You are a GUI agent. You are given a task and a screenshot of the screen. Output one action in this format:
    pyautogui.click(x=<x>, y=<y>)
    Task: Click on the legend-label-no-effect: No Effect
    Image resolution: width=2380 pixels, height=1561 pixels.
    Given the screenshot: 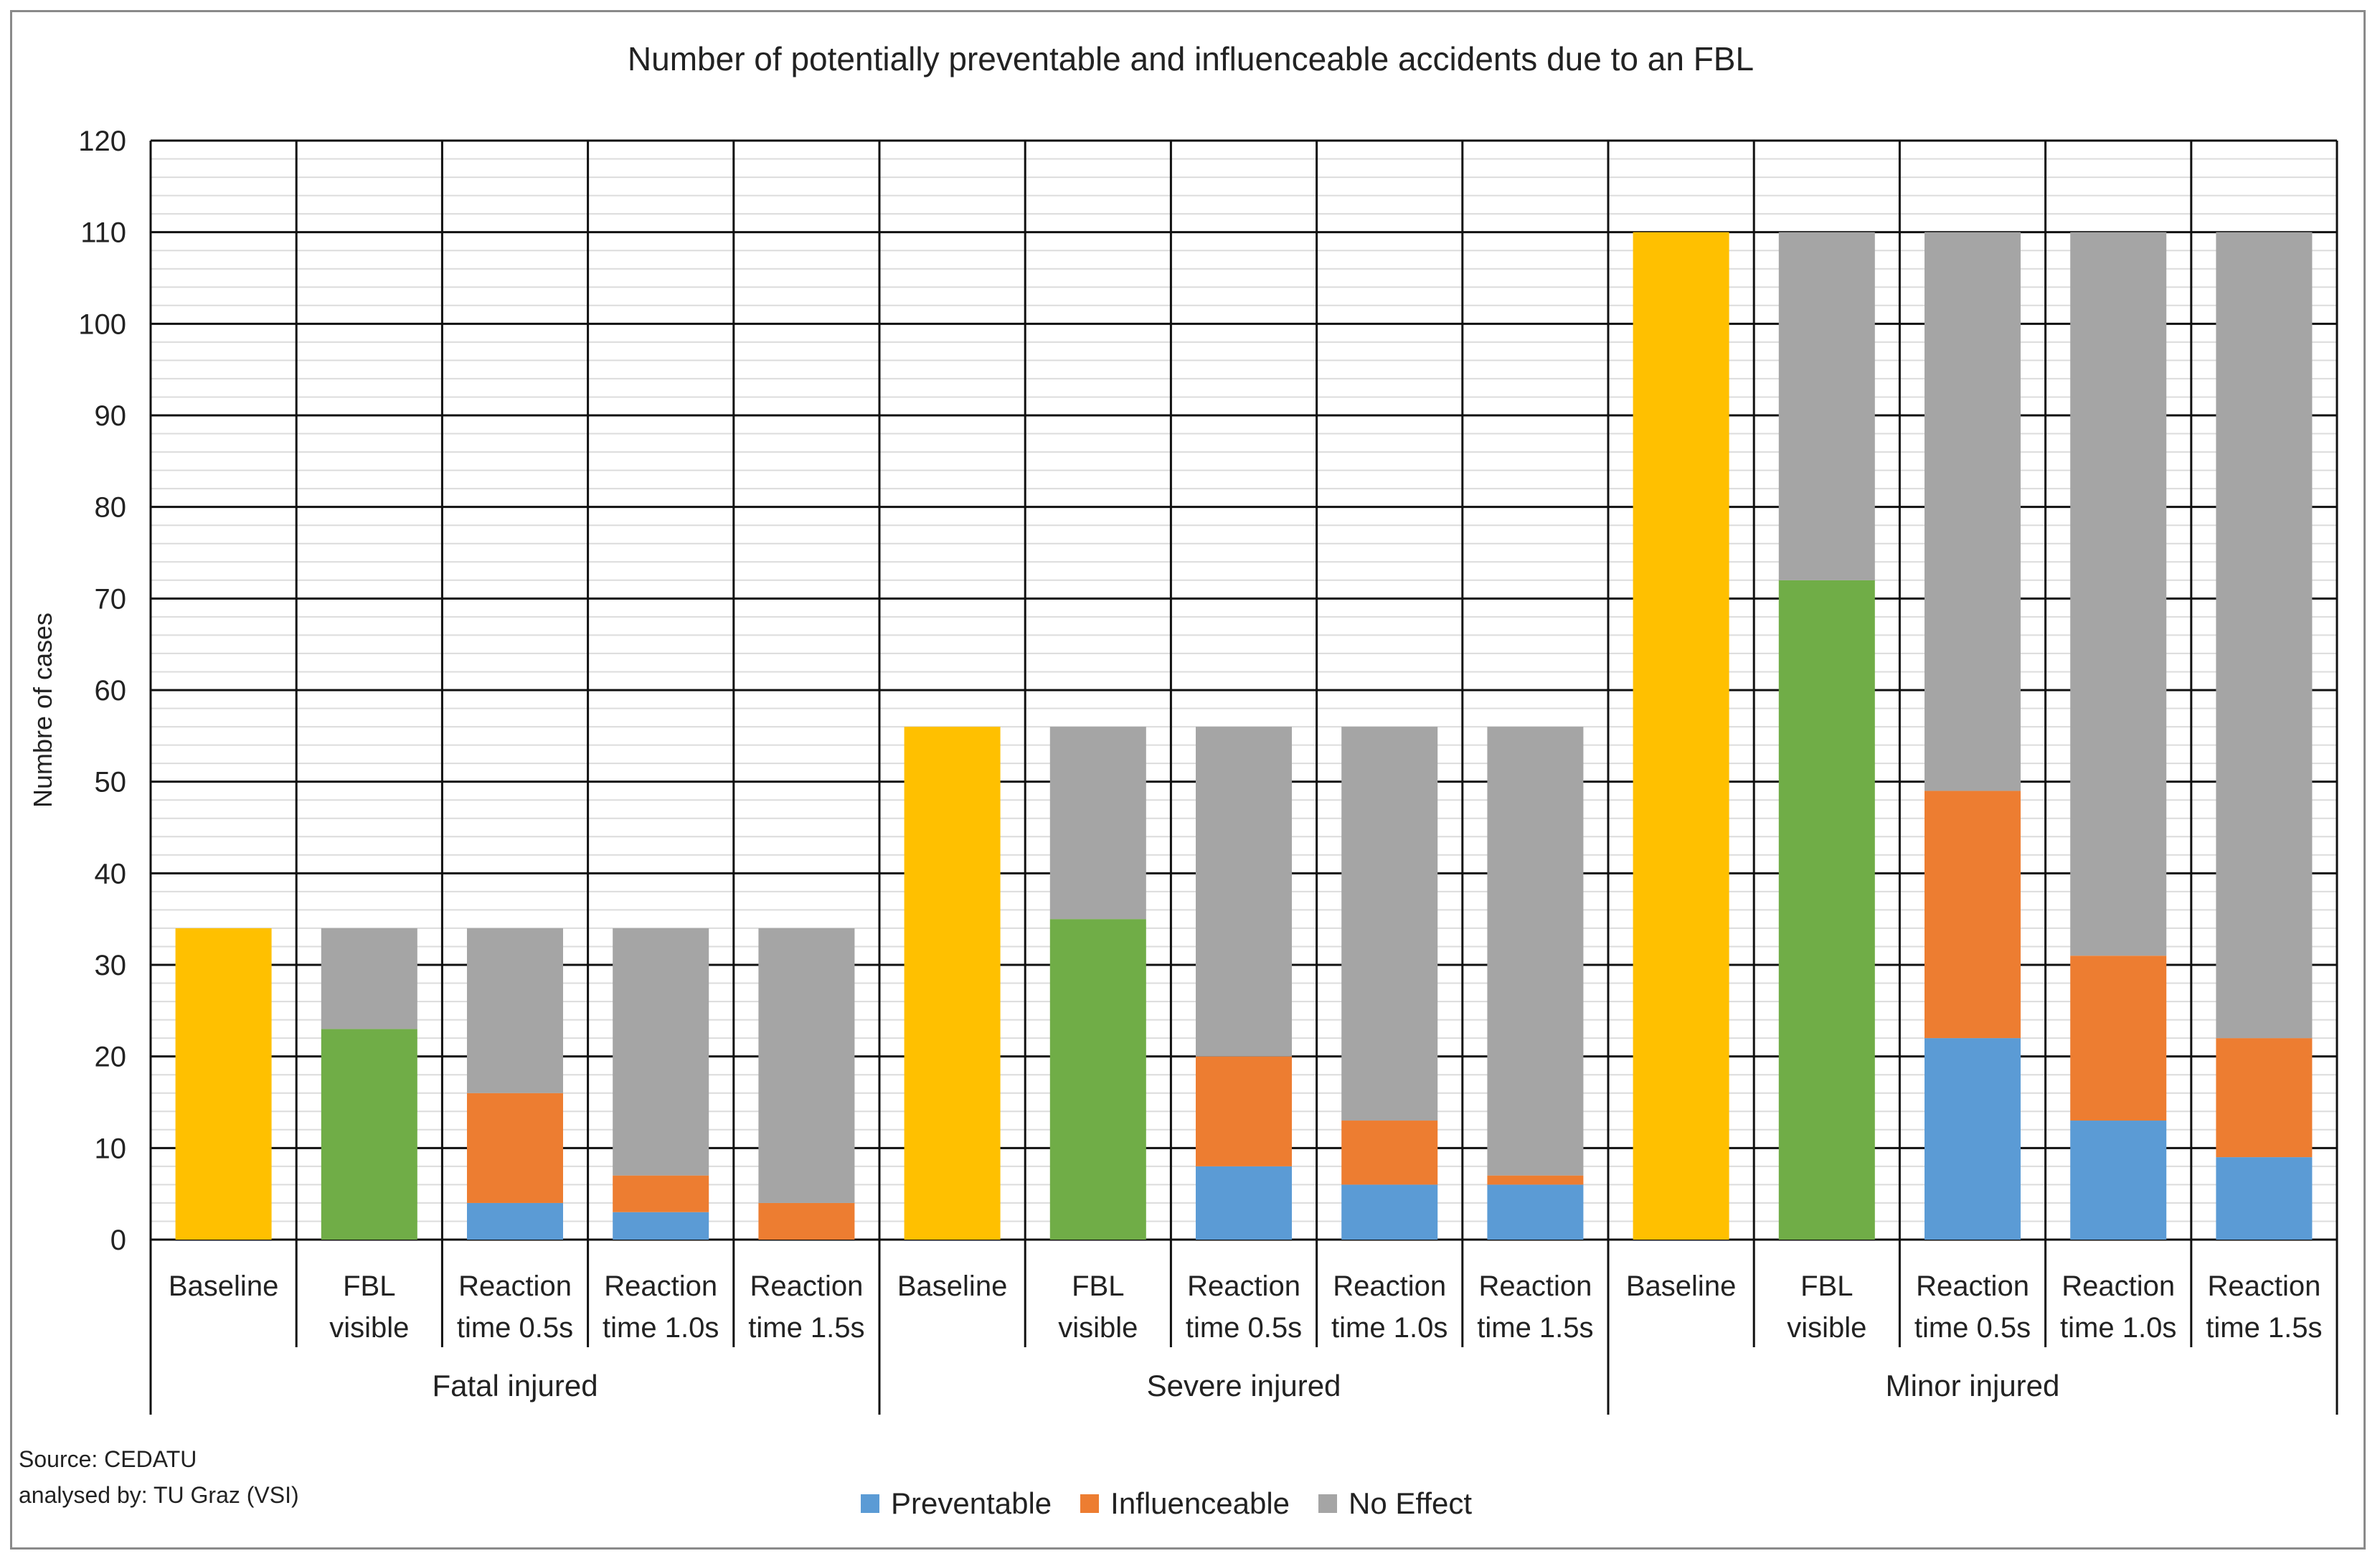 What is the action you would take?
    pyautogui.click(x=1411, y=1503)
    